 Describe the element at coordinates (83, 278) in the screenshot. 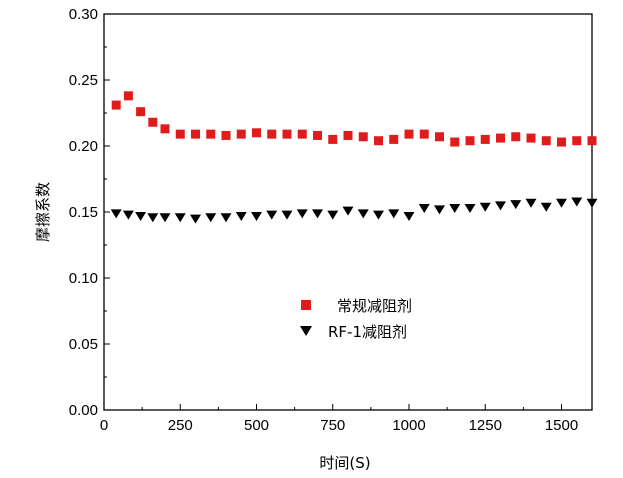

I see `y-tick-label: 0.10` at that location.